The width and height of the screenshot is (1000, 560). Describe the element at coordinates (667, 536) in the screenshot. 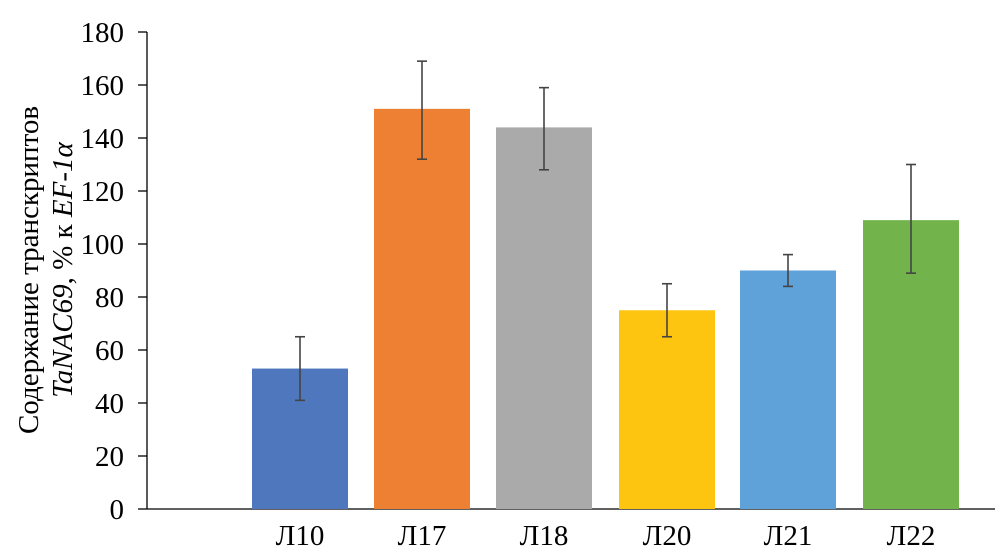

I see `x-tick-label: Л20` at that location.